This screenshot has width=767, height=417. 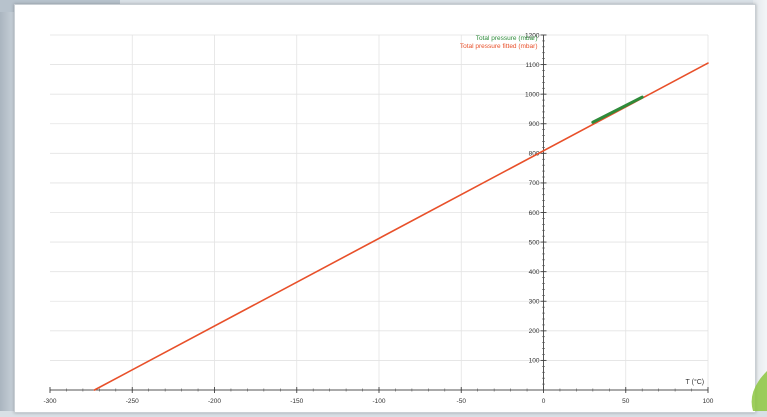 I want to click on background-left-strip, so click(x=7, y=205).